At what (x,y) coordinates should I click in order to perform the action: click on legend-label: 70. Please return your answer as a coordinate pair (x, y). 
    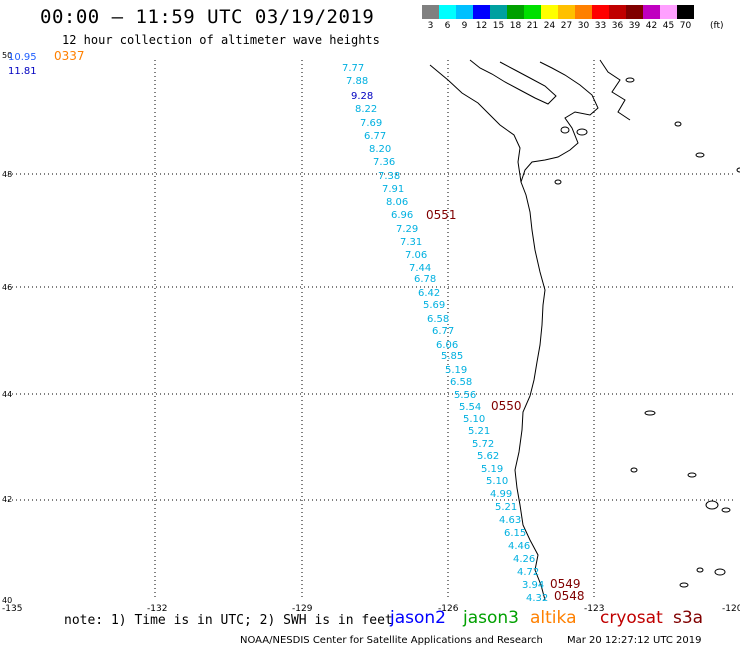
    Looking at the image, I should click on (685, 26).